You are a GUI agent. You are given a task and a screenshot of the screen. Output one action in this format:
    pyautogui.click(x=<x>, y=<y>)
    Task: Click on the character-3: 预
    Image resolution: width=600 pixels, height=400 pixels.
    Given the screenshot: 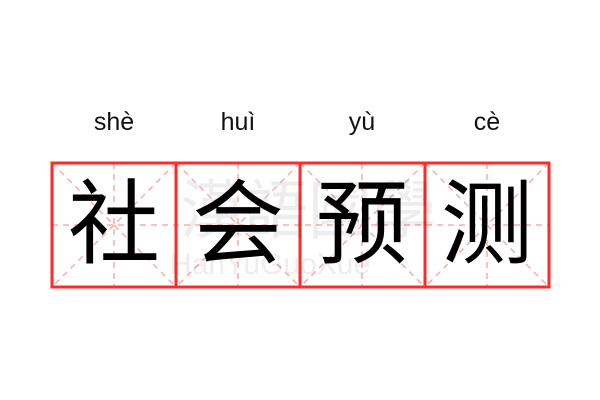 What is the action you would take?
    pyautogui.click(x=361, y=224)
    